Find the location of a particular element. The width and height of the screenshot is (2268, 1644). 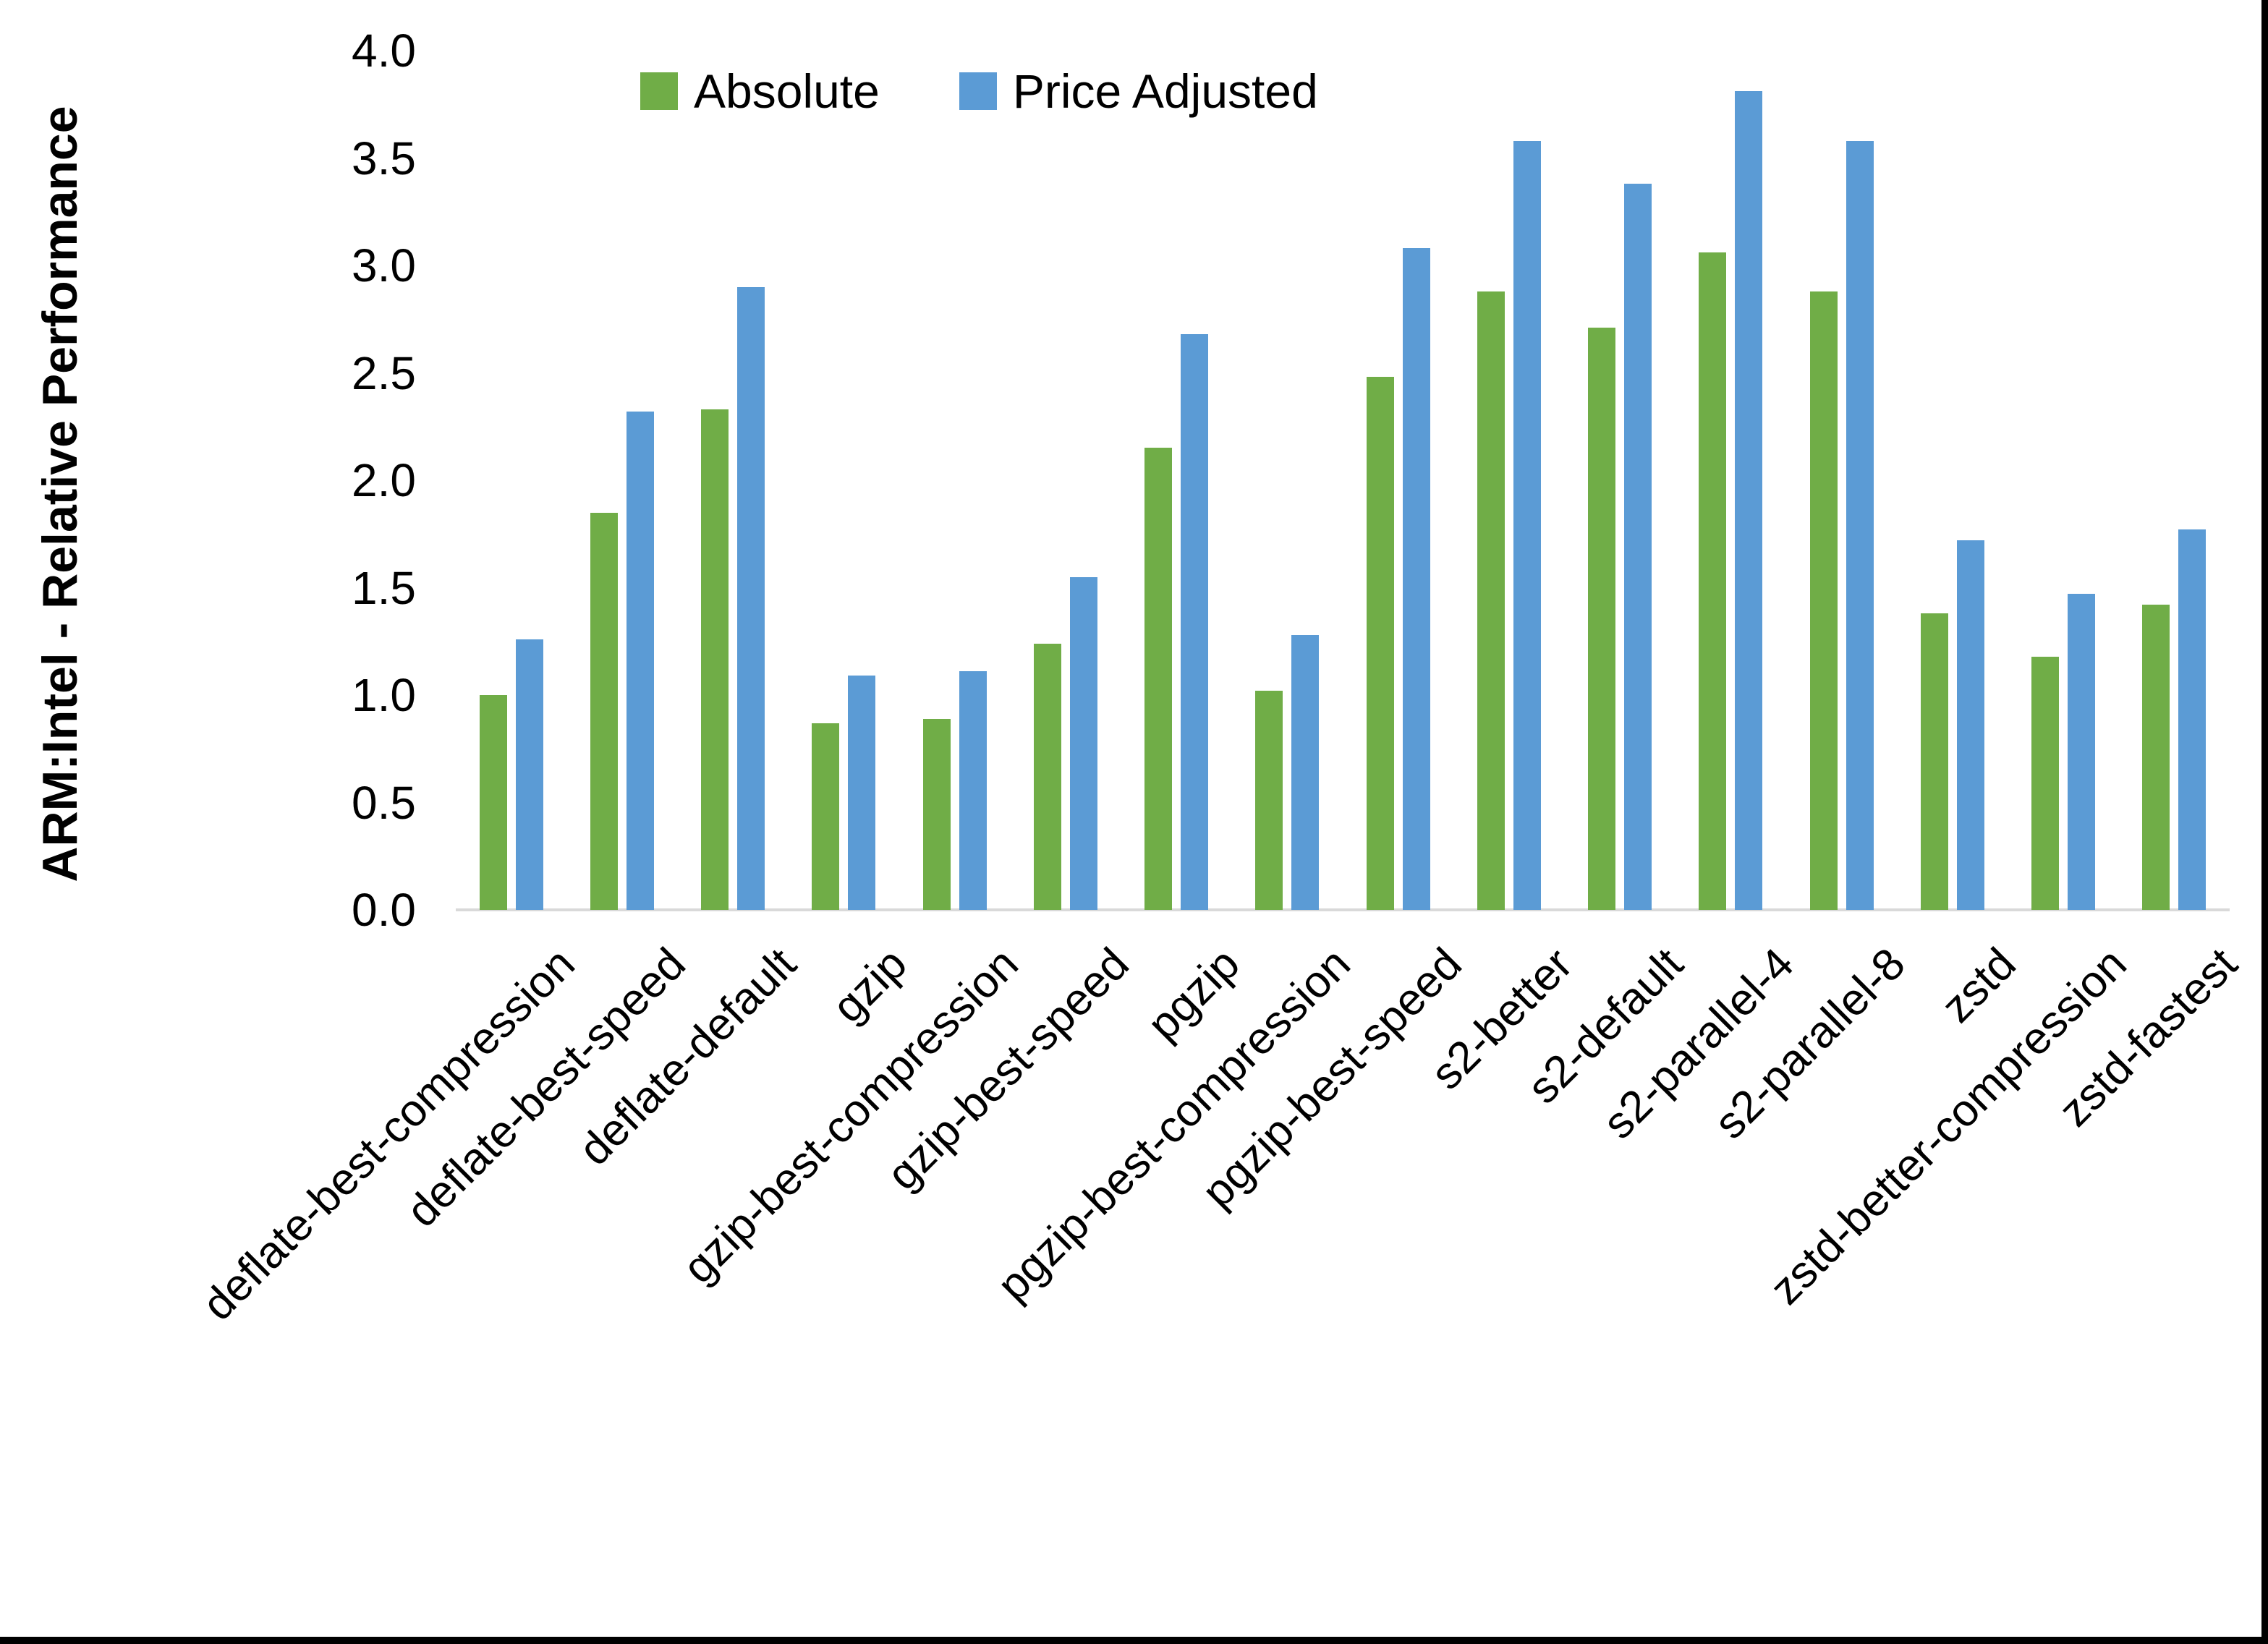

absolute-bar-zstd-better-compression is located at coordinates (2045, 783).